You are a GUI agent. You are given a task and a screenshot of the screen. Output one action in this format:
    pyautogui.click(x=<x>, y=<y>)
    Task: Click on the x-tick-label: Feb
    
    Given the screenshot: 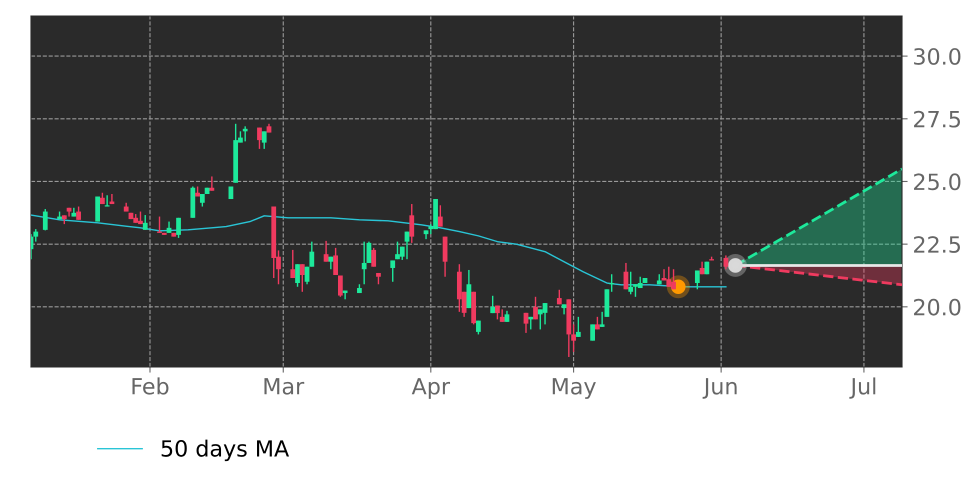 What is the action you would take?
    pyautogui.click(x=150, y=386)
    